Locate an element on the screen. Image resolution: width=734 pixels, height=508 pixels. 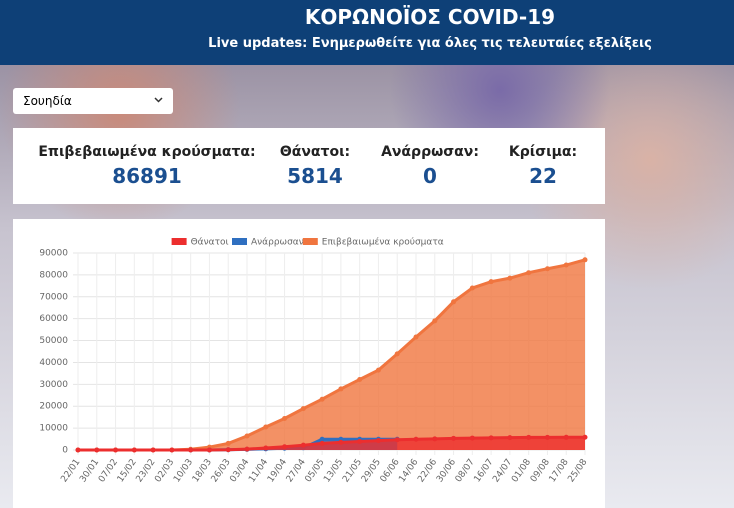
y-tick-label: 70000 is located at coordinates (53, 297).